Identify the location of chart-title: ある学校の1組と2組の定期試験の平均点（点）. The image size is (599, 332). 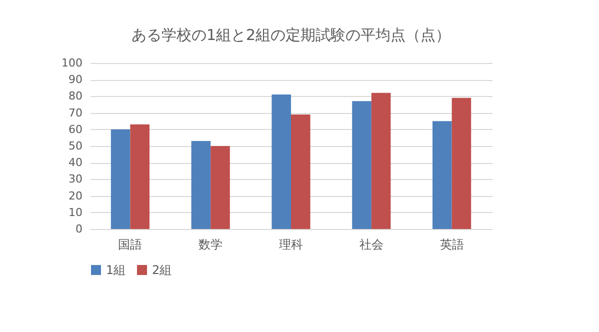
(291, 35).